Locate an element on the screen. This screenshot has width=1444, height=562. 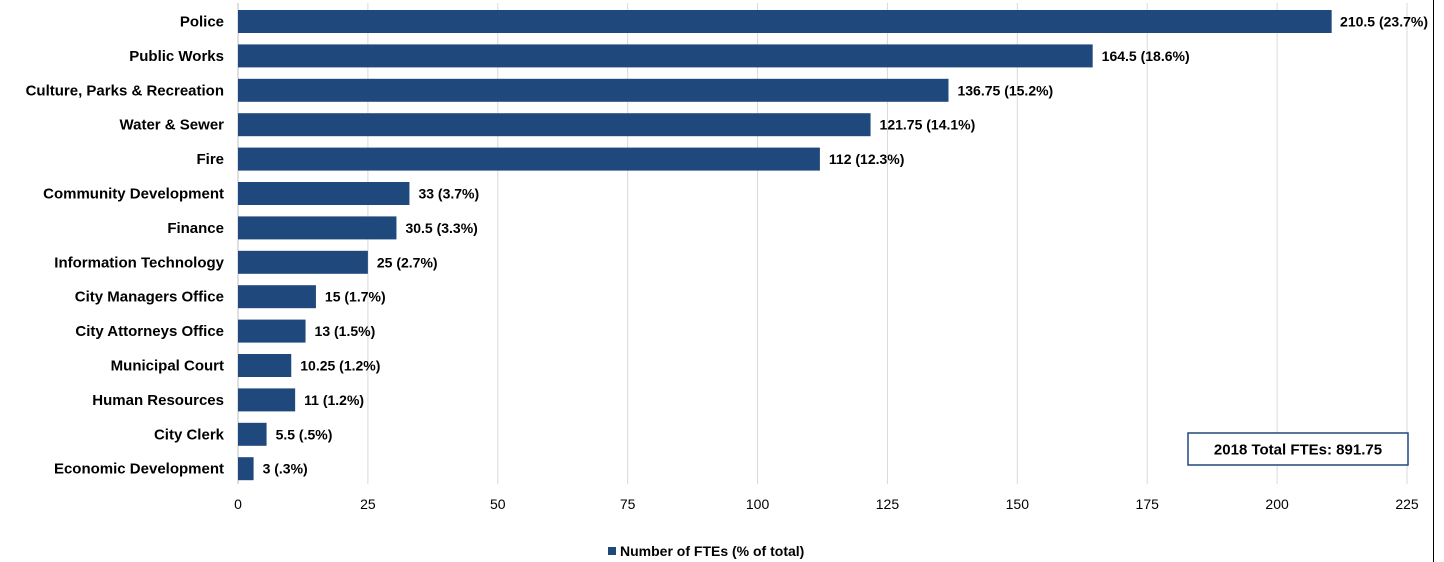
legend-swatch is located at coordinates (612, 551).